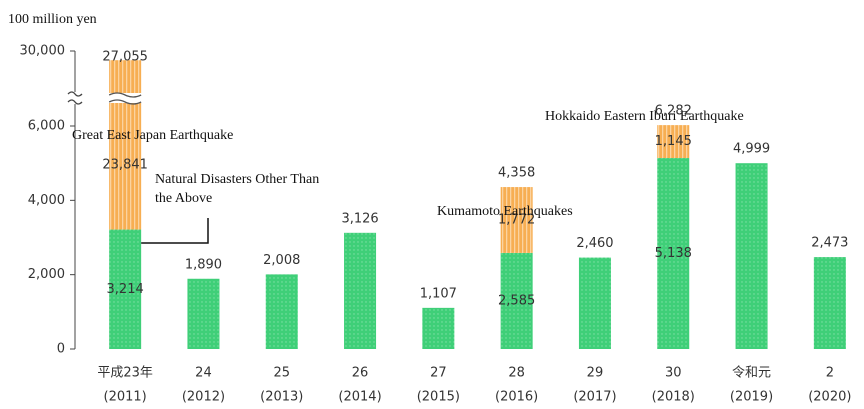 This screenshot has width=864, height=409. Describe the element at coordinates (125, 373) in the screenshot. I see `x-tick-label: 平成23年` at that location.